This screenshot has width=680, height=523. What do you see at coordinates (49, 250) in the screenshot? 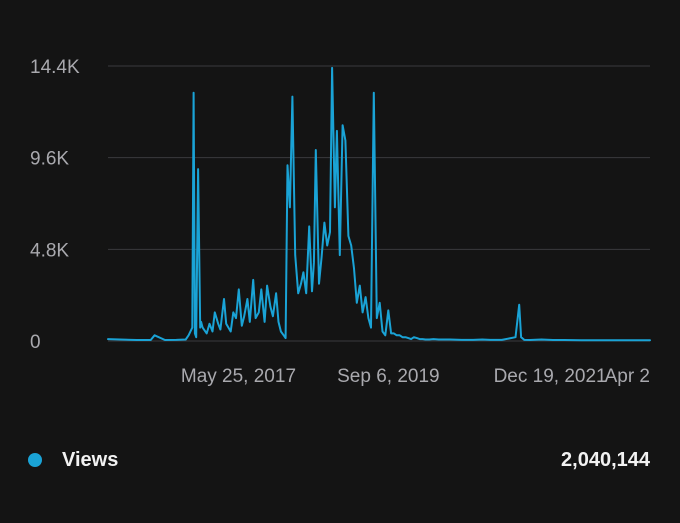
I see `y-tick-label: 4.8K` at bounding box center [49, 250].